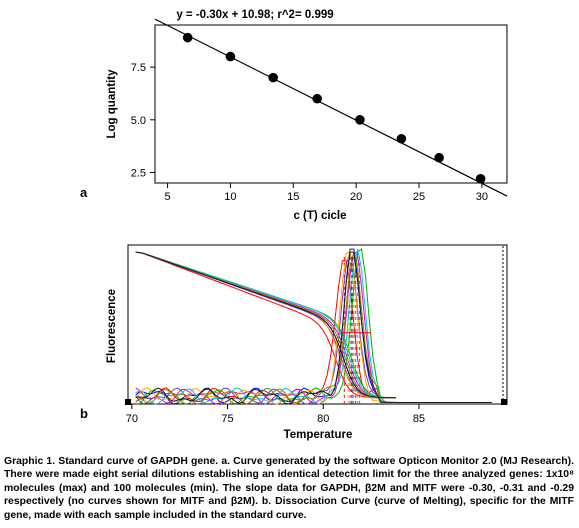 The image size is (579, 528). Describe the element at coordinates (318, 435) in the screenshot. I see `panel-b-x-axis-label: Temperature` at that location.